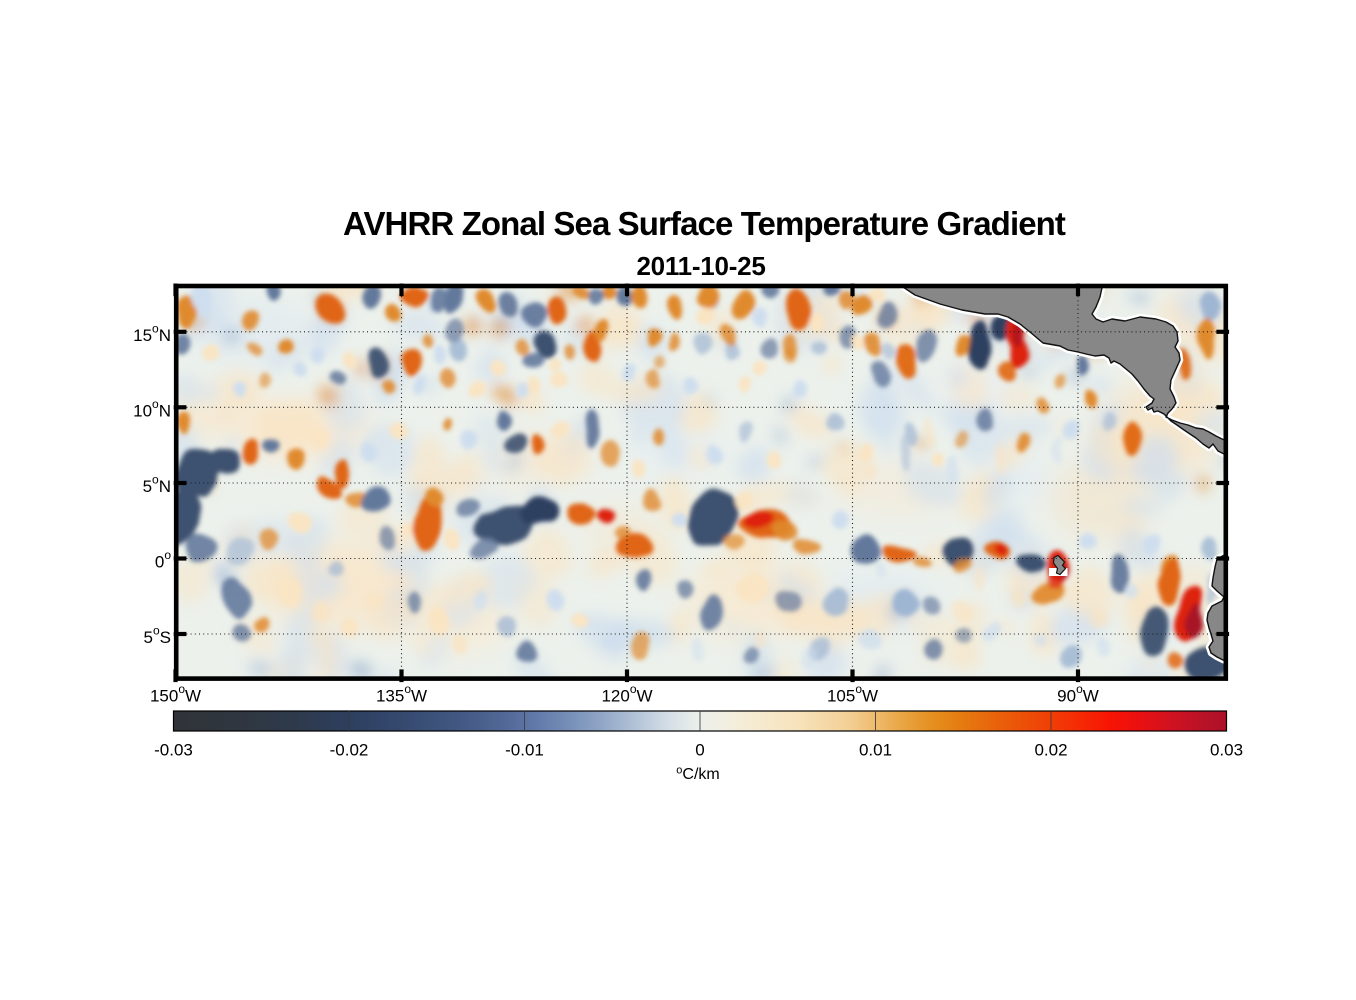 This screenshot has width=1356, height=1000. I want to click on svg-text: 90oW, so click(1078, 693).